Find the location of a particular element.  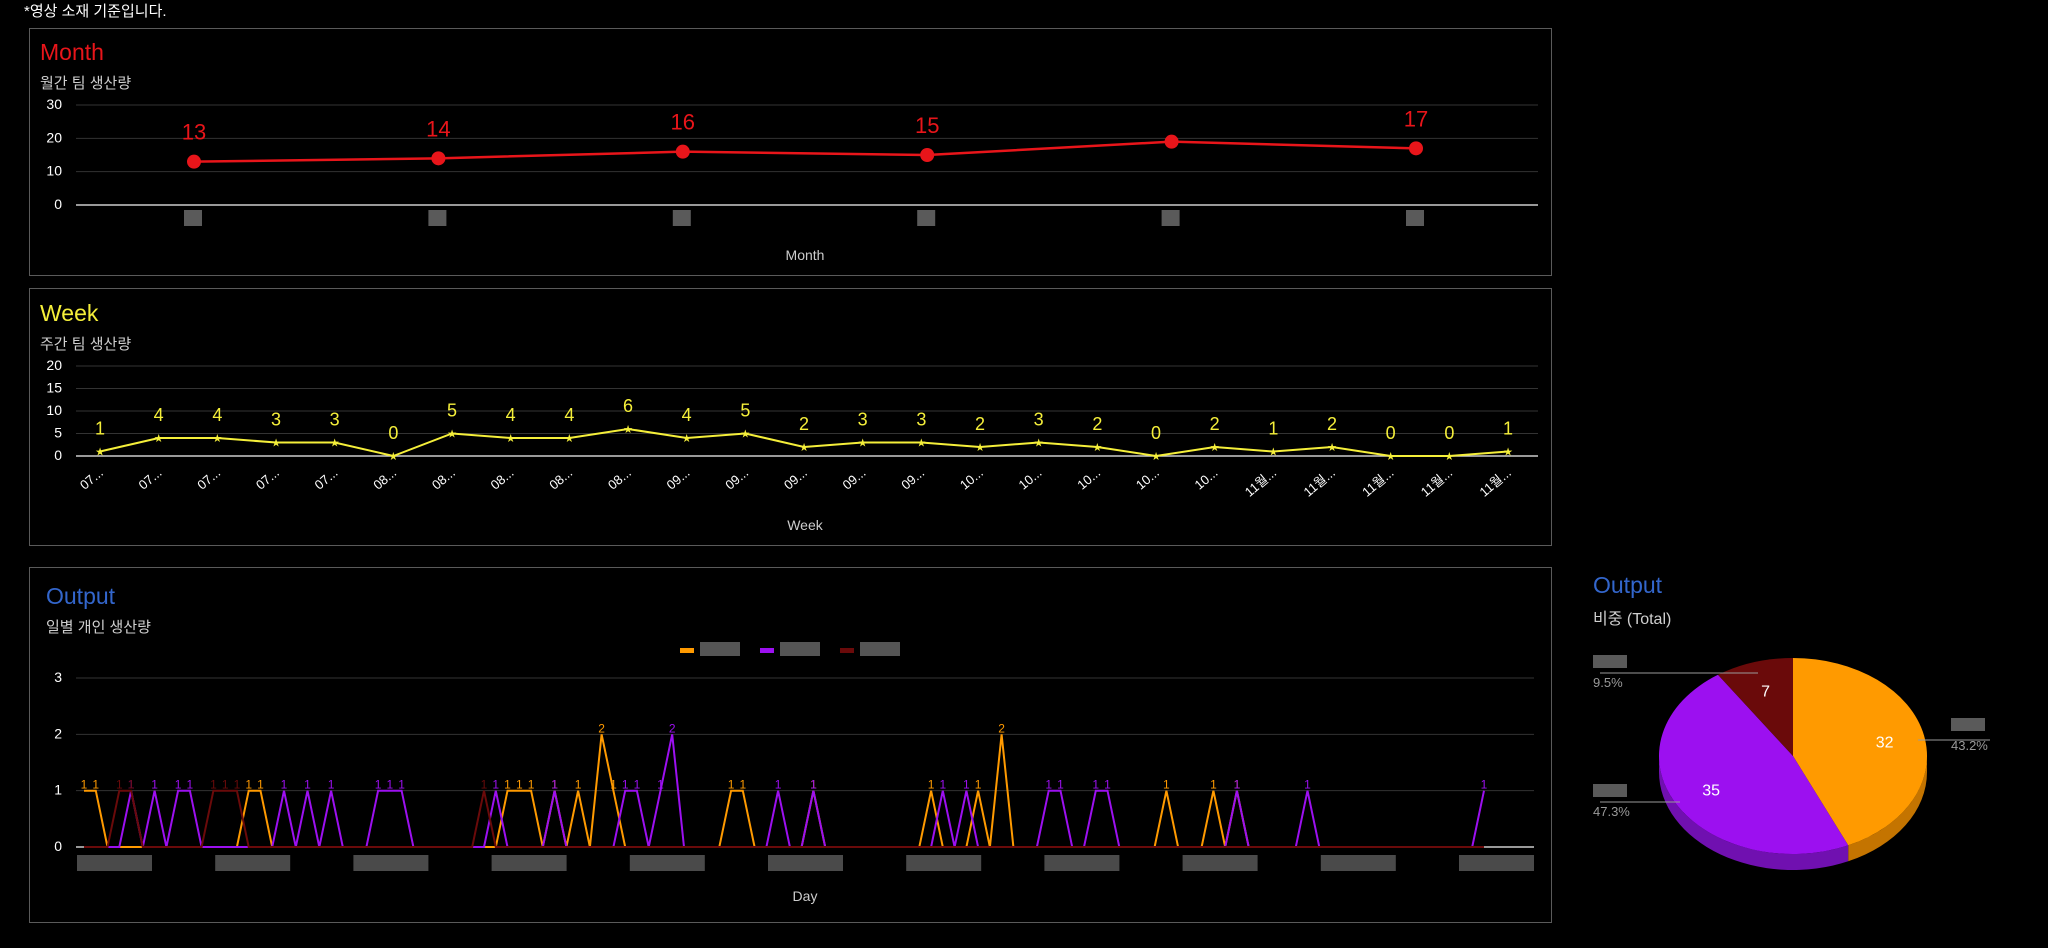

y-tick-label: 10 is located at coordinates (54, 171).